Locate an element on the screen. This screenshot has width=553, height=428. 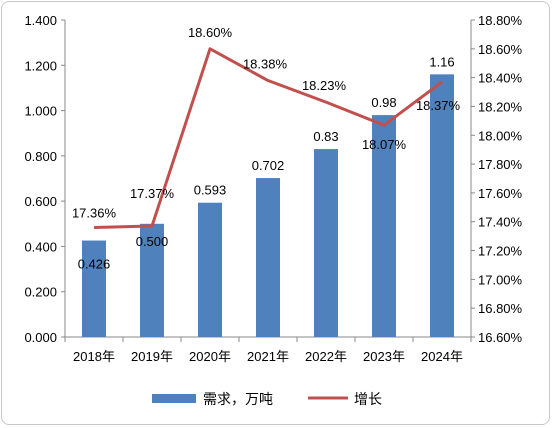
bar-data-label: 0.83 is located at coordinates (325, 136).